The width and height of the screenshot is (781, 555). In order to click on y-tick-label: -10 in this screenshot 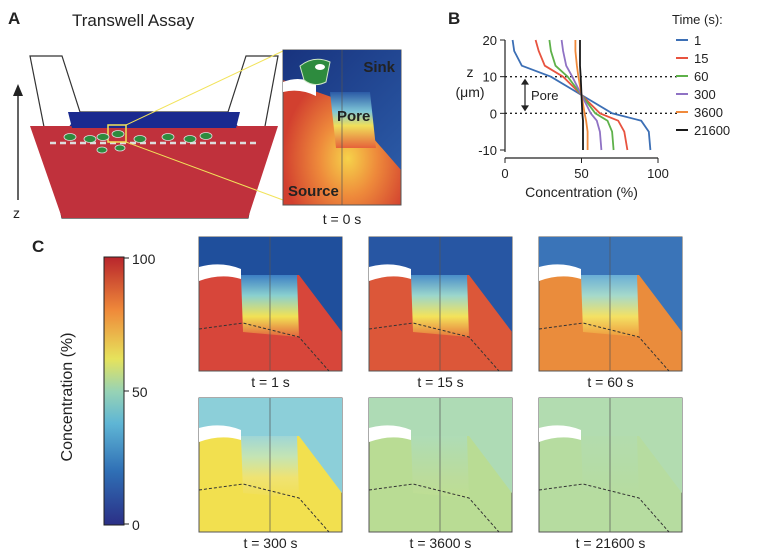, I will do `click(487, 150)`.